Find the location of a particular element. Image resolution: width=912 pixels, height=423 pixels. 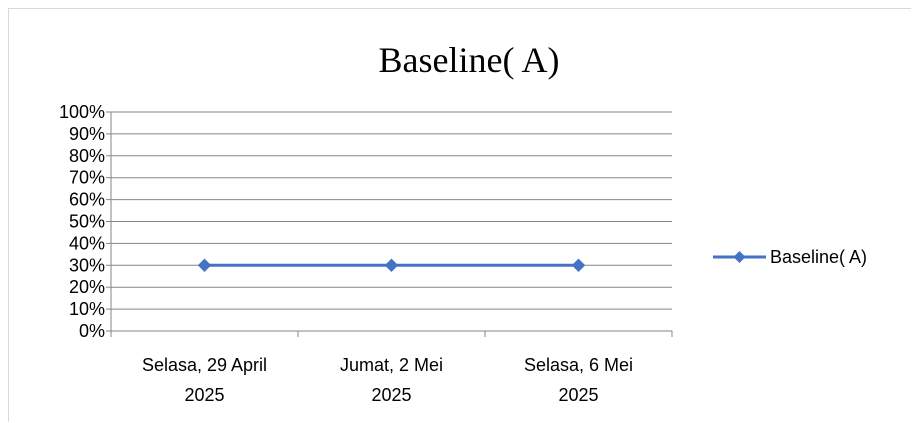

x-tick-label: Jumat, 2 Mei 2025 is located at coordinates (391, 380).